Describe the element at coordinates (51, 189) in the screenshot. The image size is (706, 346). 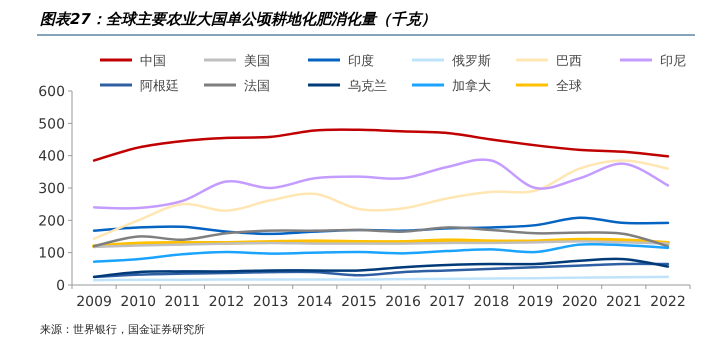
I see `y-tick-label: 300` at that location.